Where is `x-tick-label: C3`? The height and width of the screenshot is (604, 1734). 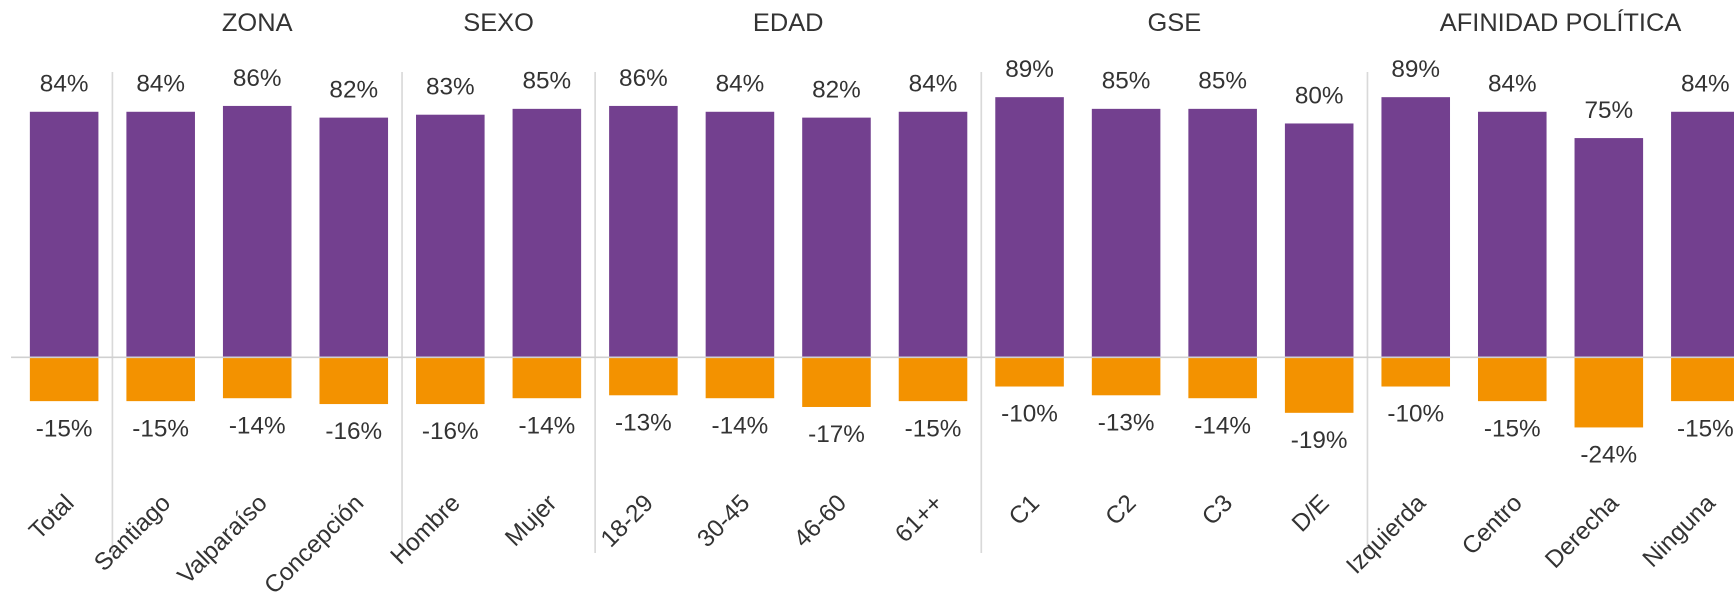 x-tick-label: C3 is located at coordinates (1217, 510).